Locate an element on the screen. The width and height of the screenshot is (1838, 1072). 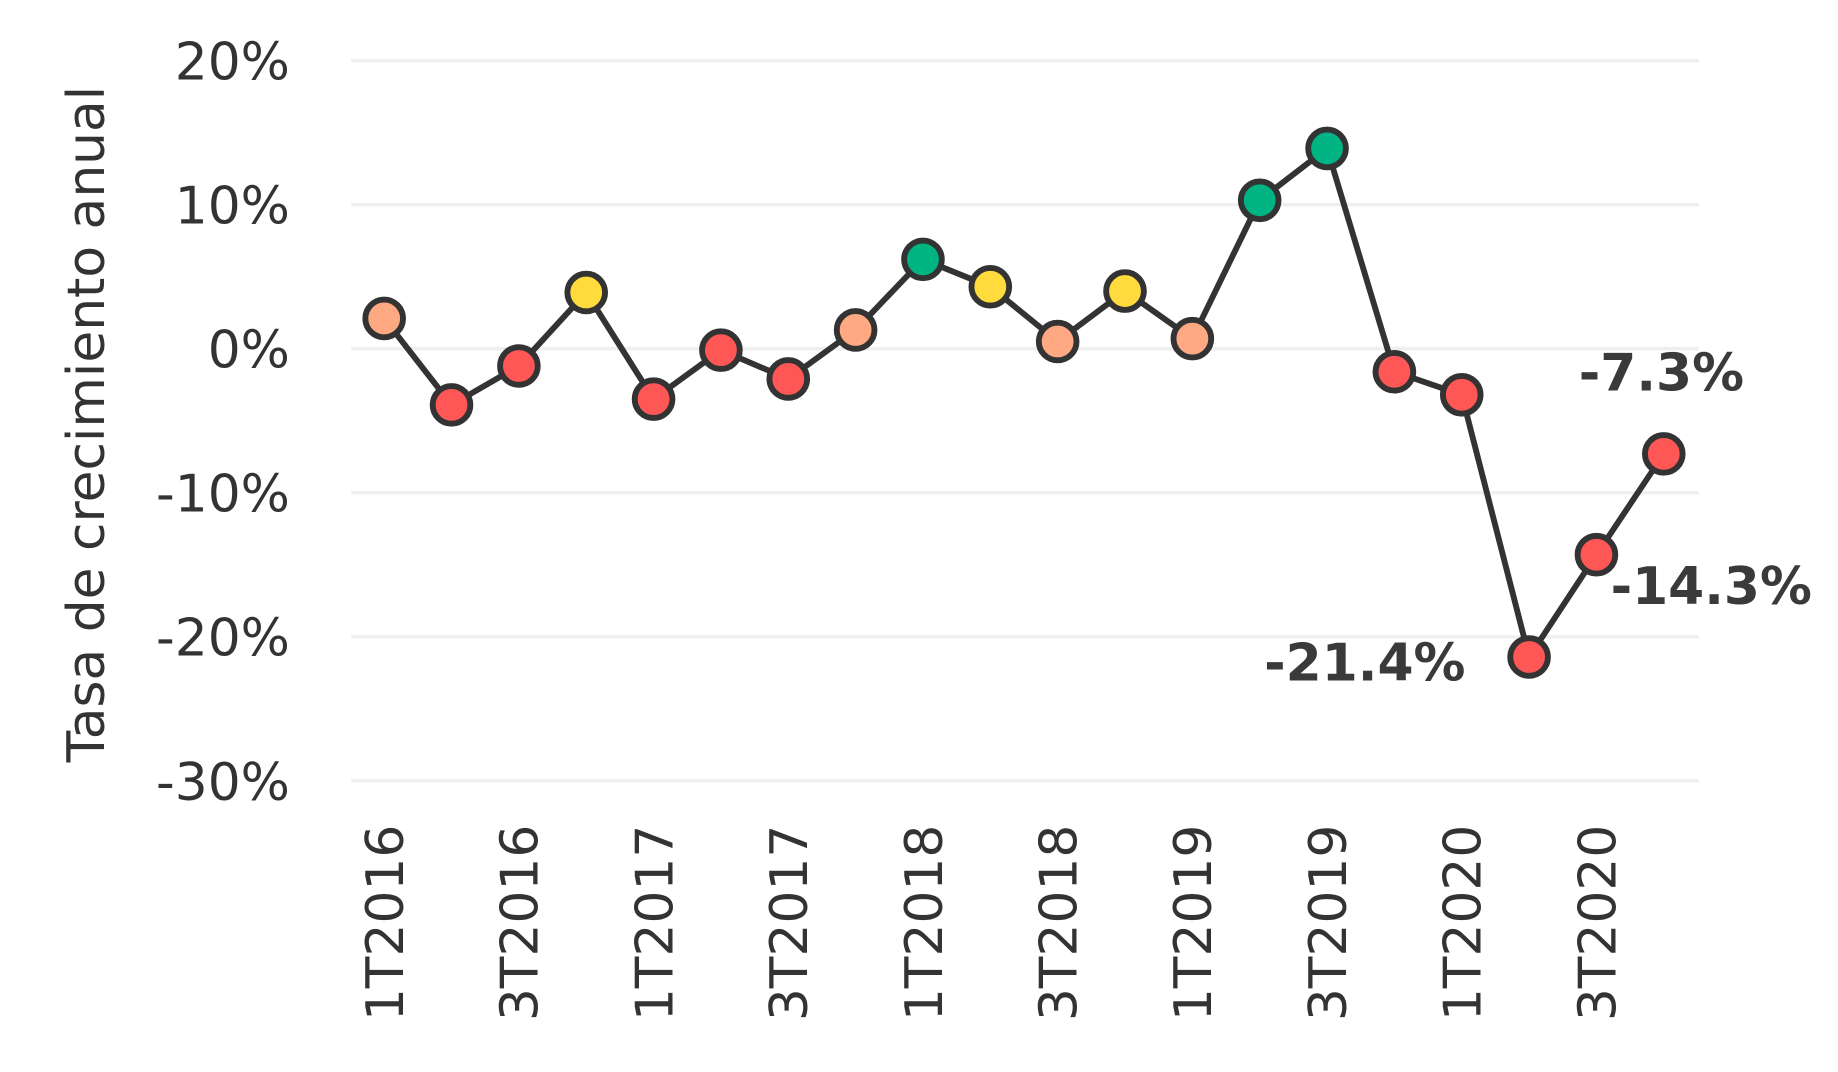
x-tick-label: 1T2018 is located at coordinates (925, 923).